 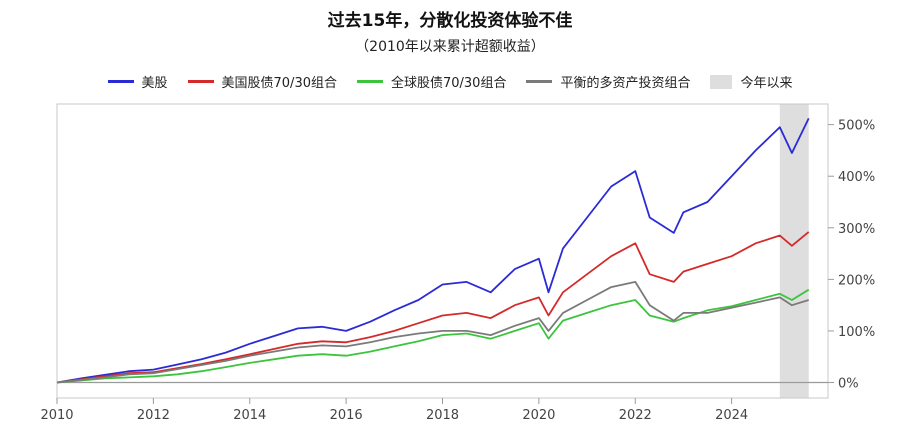 I want to click on legend-swatch-us-equity, so click(x=120, y=81).